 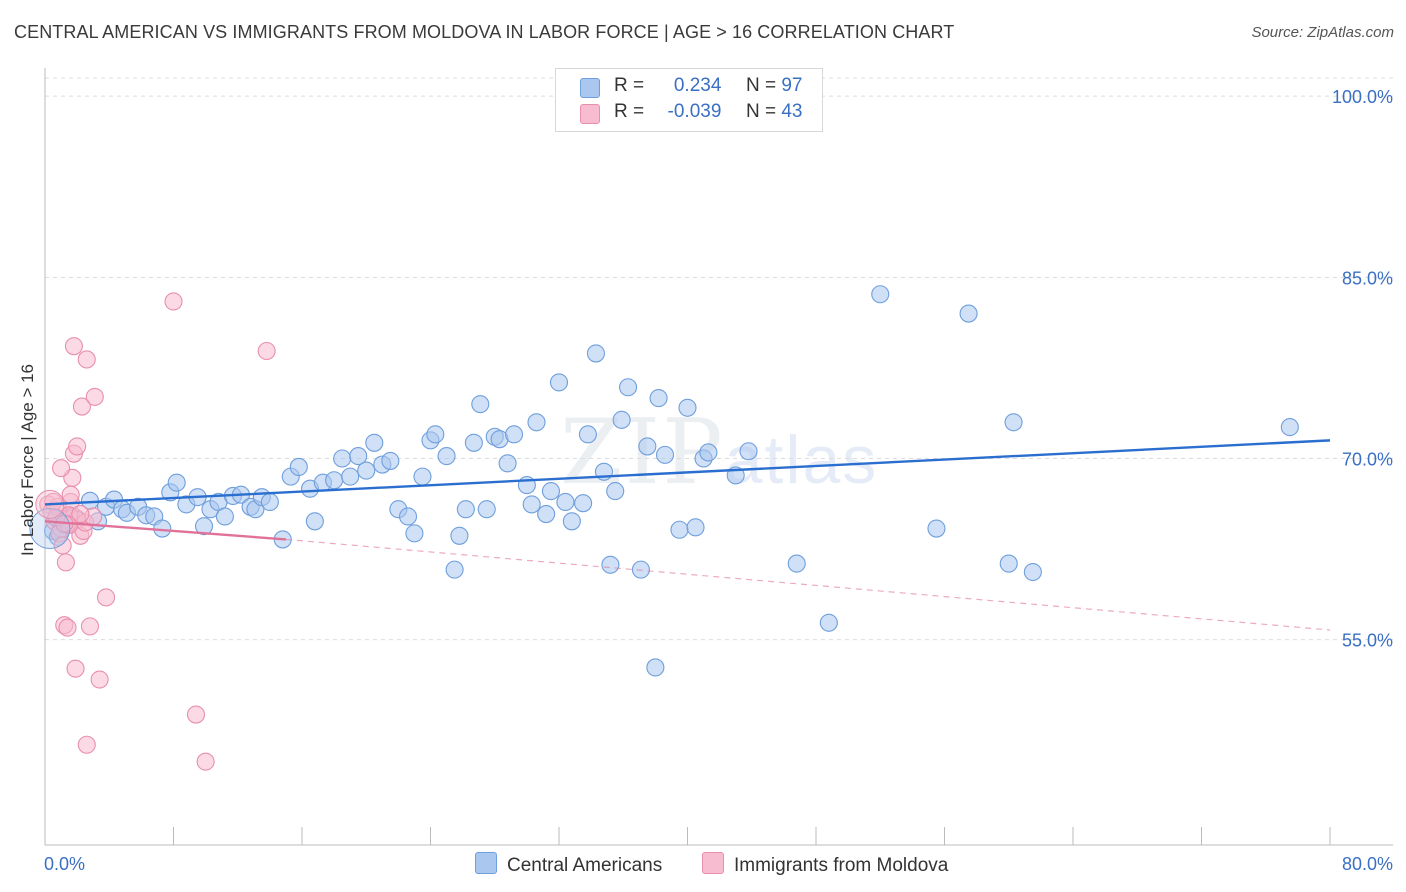 I want to click on legend-n-value: 43, so click(x=792, y=111).